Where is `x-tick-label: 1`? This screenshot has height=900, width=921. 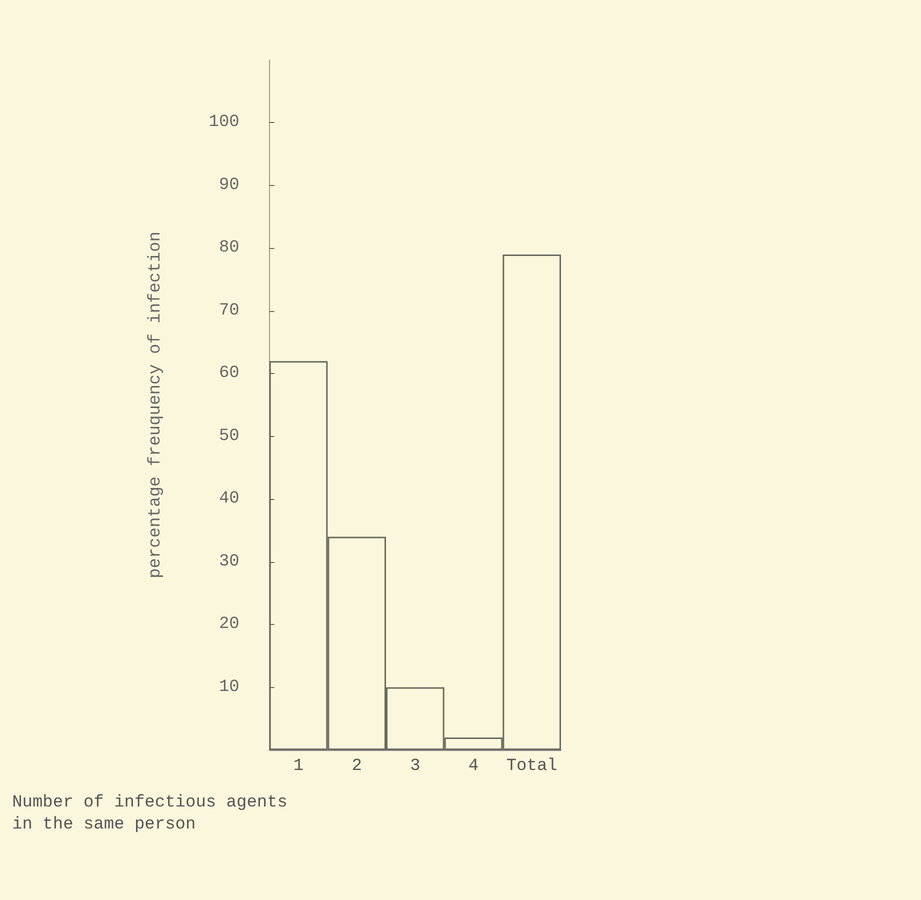 x-tick-label: 1 is located at coordinates (298, 766).